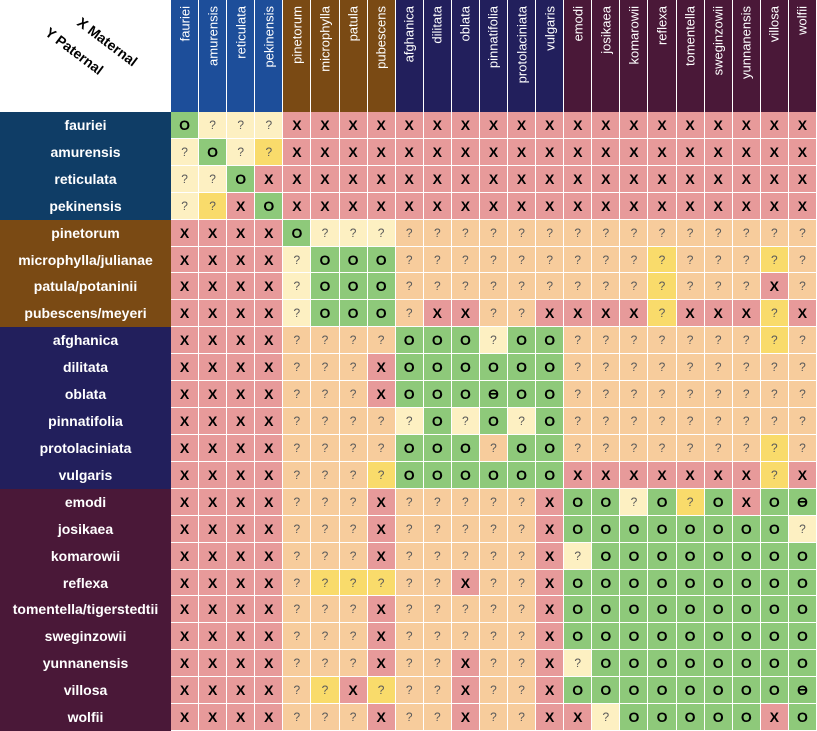 This screenshot has width=817, height=731. Describe the element at coordinates (465, 152) in the screenshot. I see `cell-amurensis-x-oblata: X` at that location.